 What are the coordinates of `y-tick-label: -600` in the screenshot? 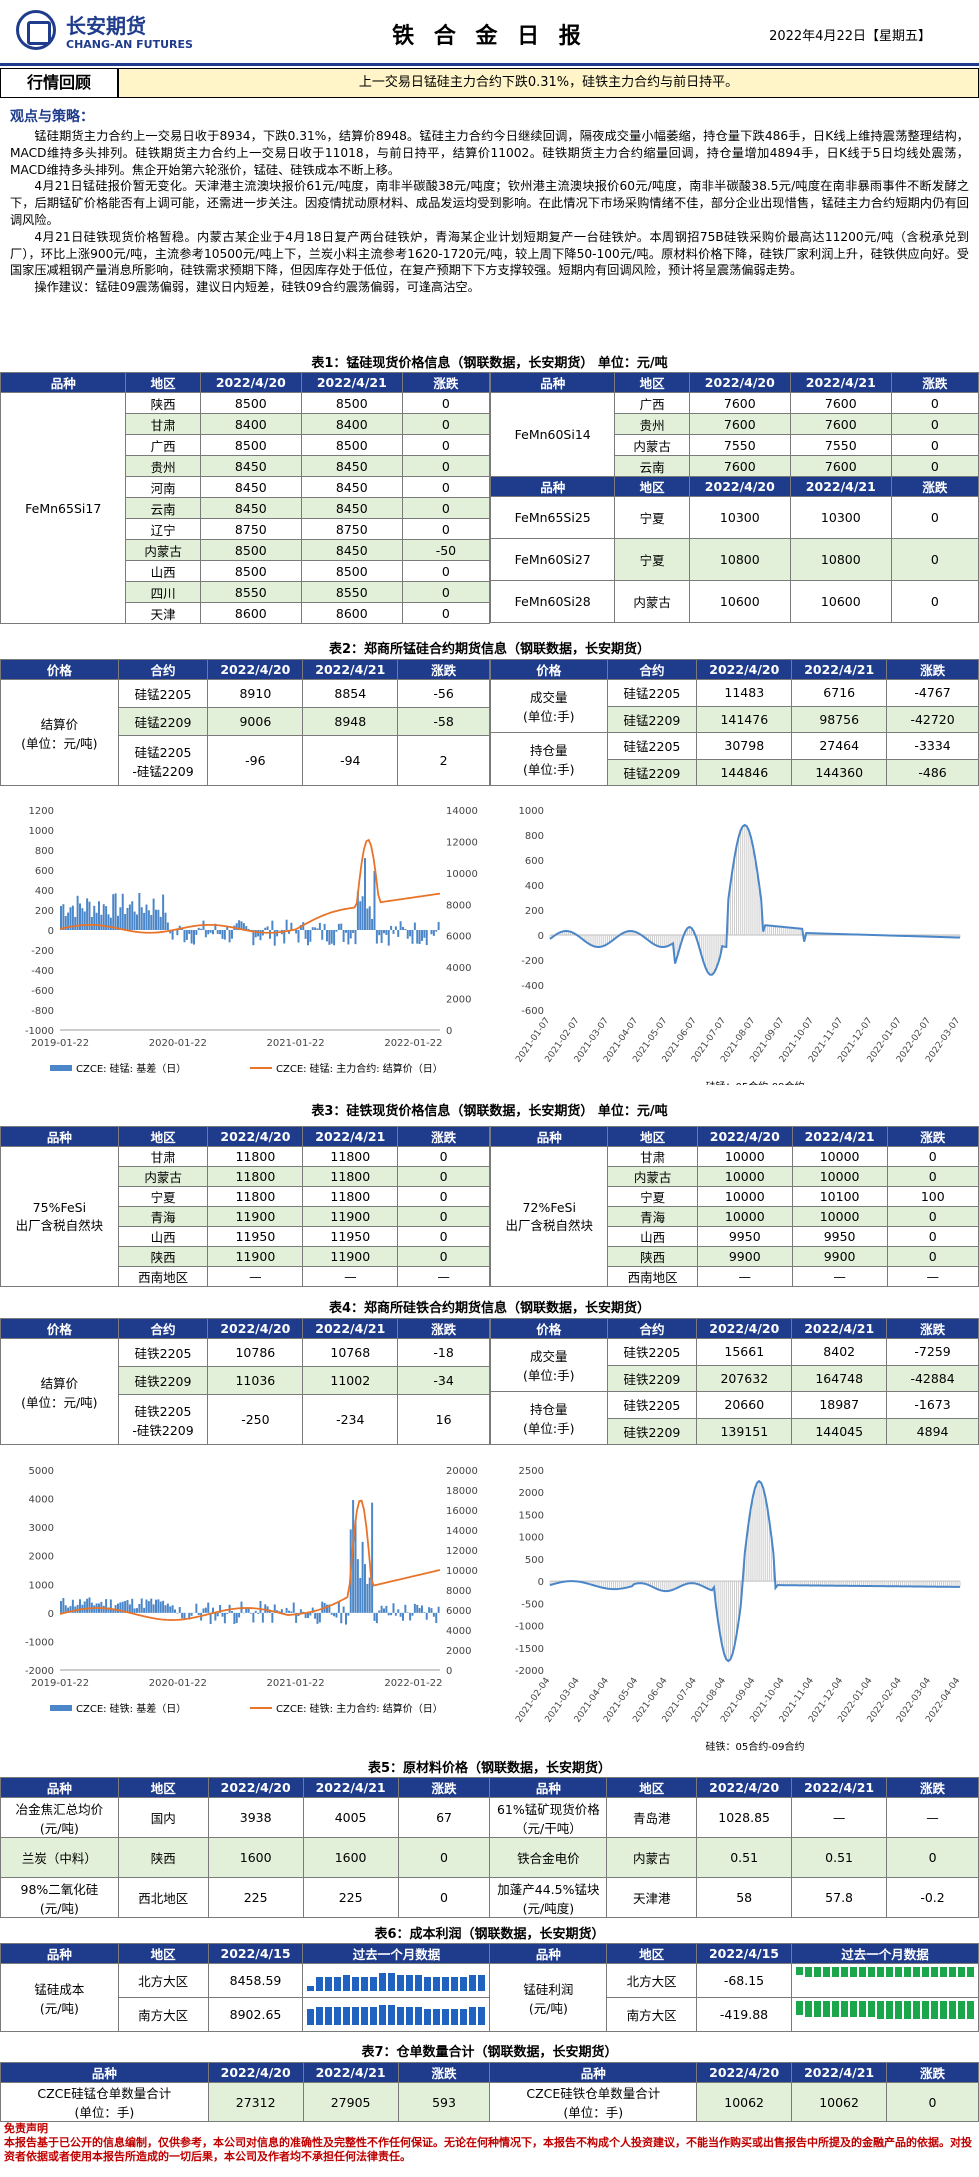 It's located at (532, 1011).